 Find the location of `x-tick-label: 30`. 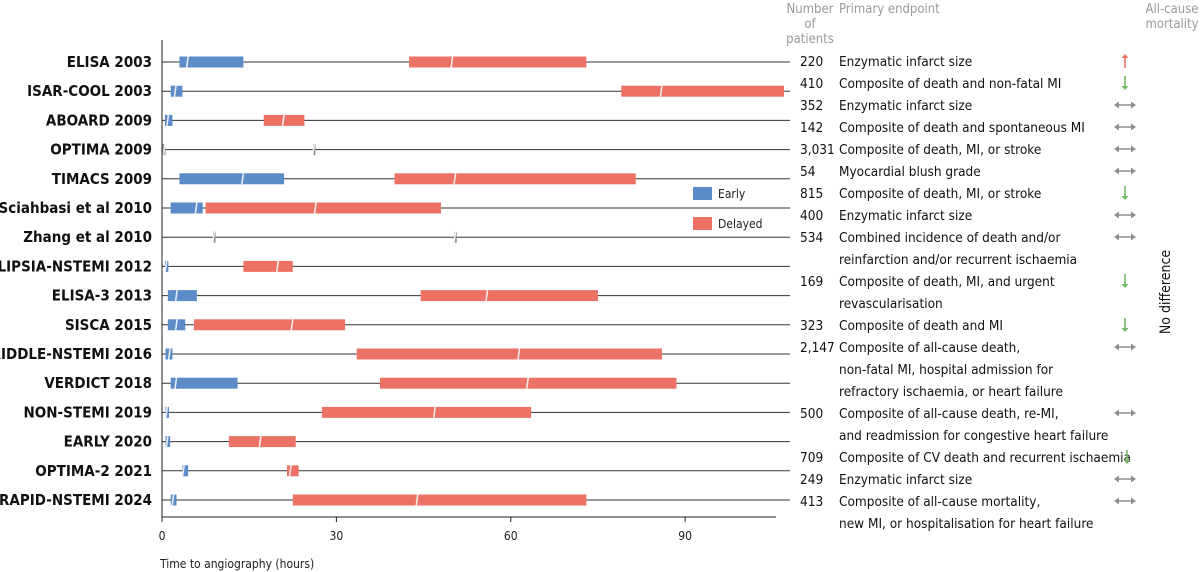

x-tick-label: 30 is located at coordinates (337, 536).